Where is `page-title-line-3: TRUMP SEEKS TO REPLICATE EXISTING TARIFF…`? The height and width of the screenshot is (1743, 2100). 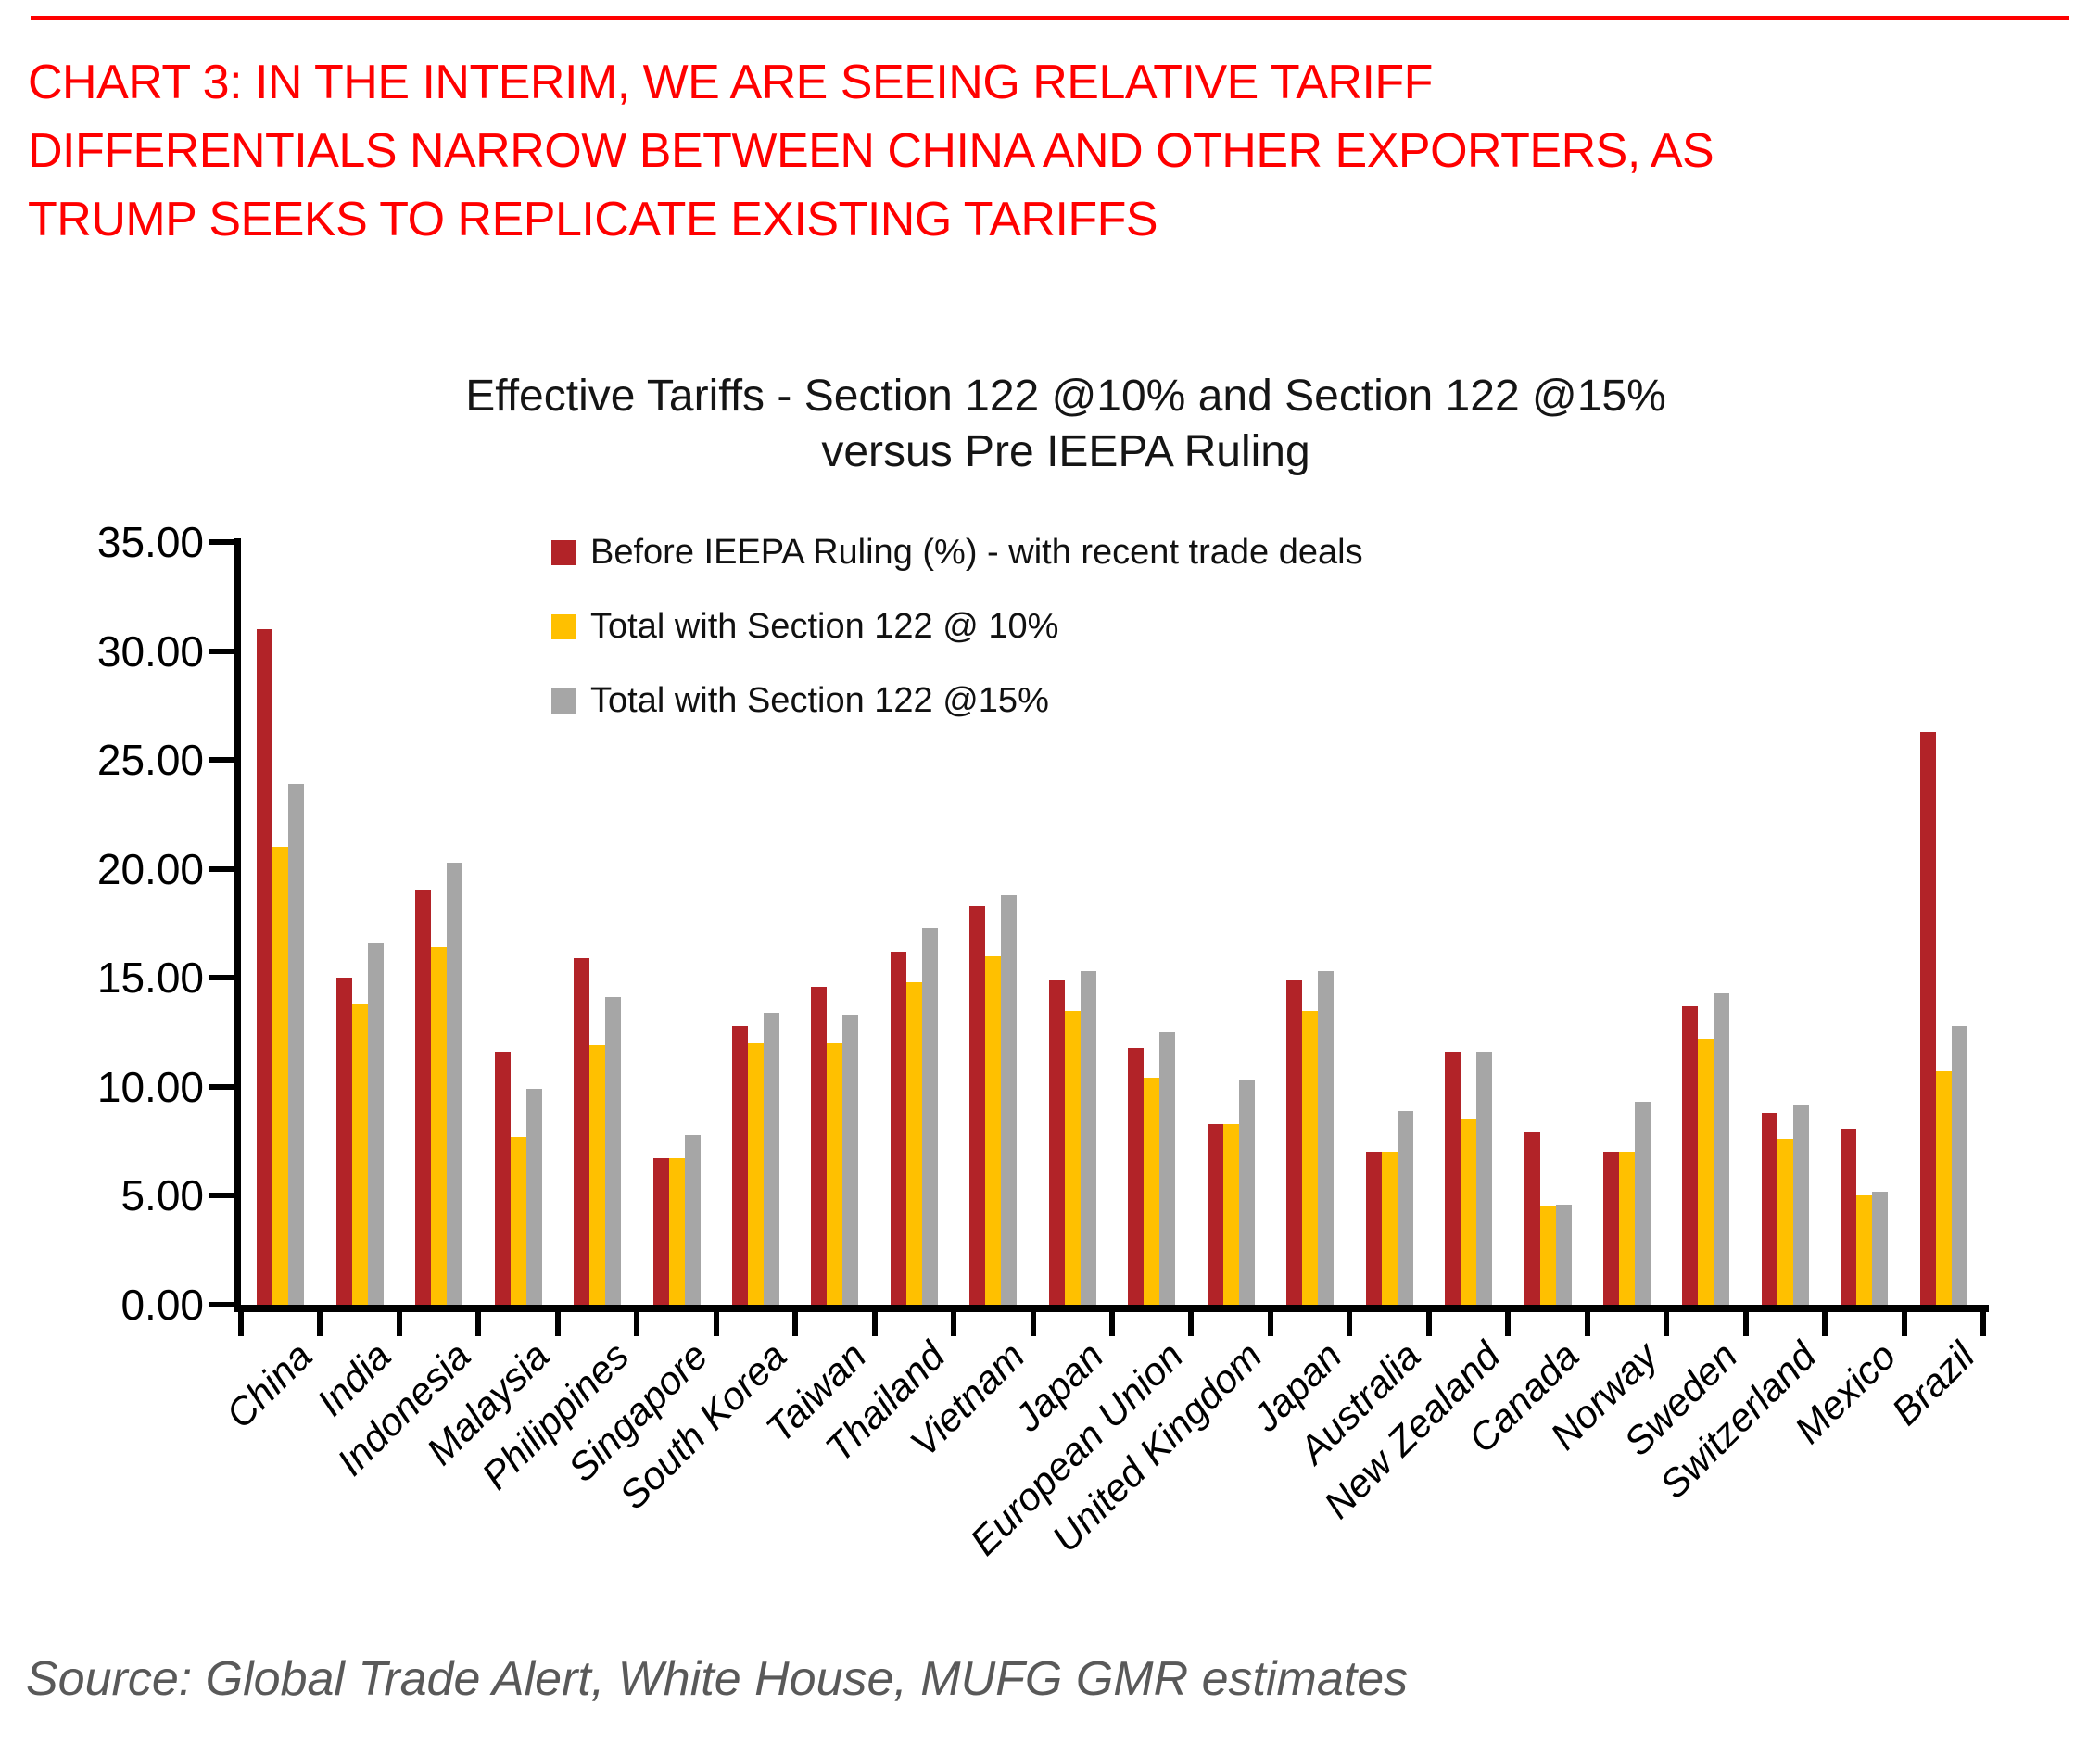 page-title-line-3: TRUMP SEEKS TO REPLICATE EXISTING TARIFF… is located at coordinates (593, 219).